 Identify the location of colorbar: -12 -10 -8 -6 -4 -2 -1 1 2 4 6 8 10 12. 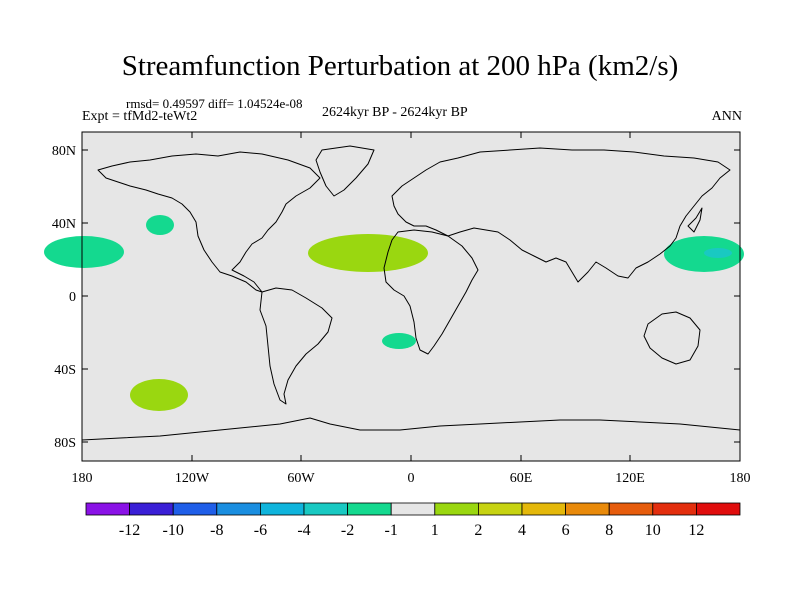
(413, 520).